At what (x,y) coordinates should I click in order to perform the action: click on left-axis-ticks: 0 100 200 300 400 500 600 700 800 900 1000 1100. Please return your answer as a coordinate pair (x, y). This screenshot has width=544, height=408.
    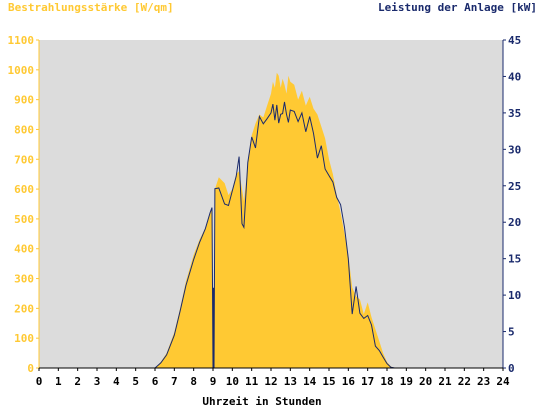
    Looking at the image, I should click on (23, 204).